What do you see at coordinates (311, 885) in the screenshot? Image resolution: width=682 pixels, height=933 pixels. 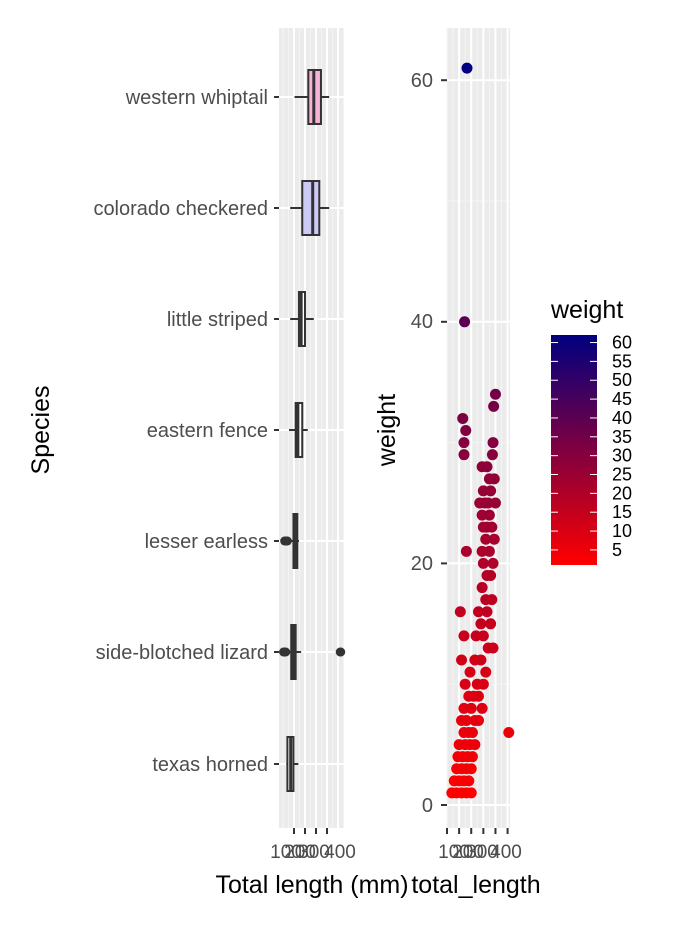 I see `boxplot-x-axis-title: Total length (mm)` at bounding box center [311, 885].